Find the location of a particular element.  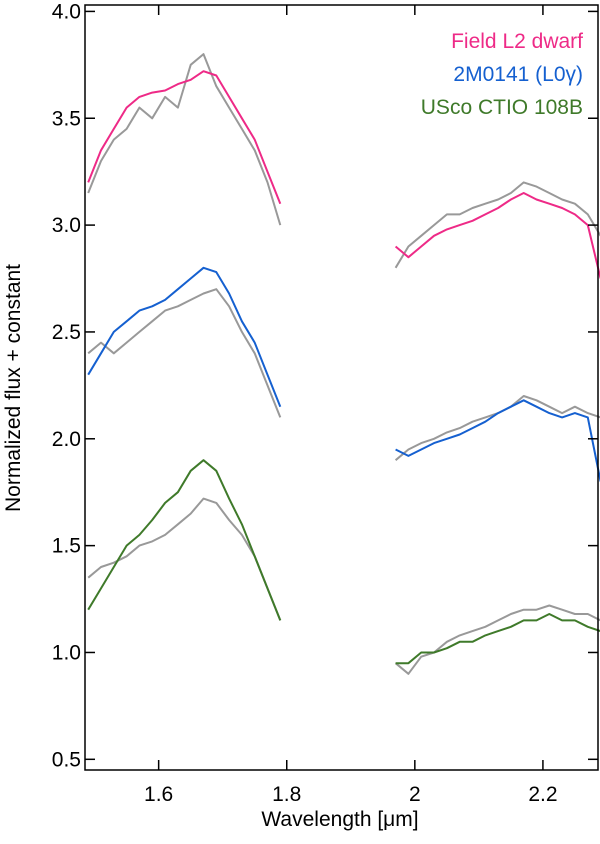

y-tick-label: 1.0 is located at coordinates (66, 652).